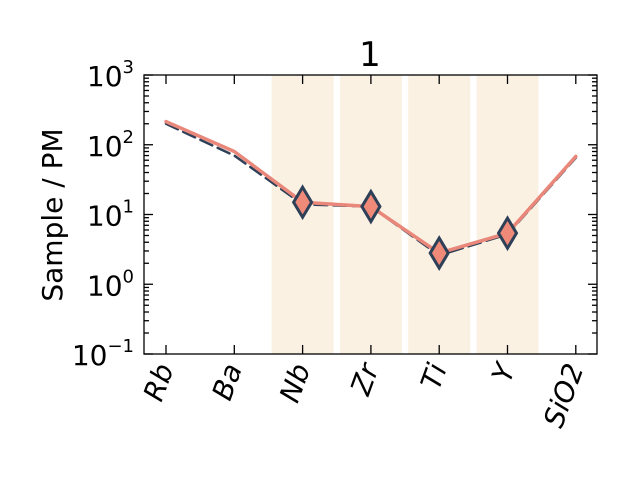 This screenshot has width=640, height=480. What do you see at coordinates (159, 382) in the screenshot?
I see `x-tick-label-rb: Rb` at bounding box center [159, 382].